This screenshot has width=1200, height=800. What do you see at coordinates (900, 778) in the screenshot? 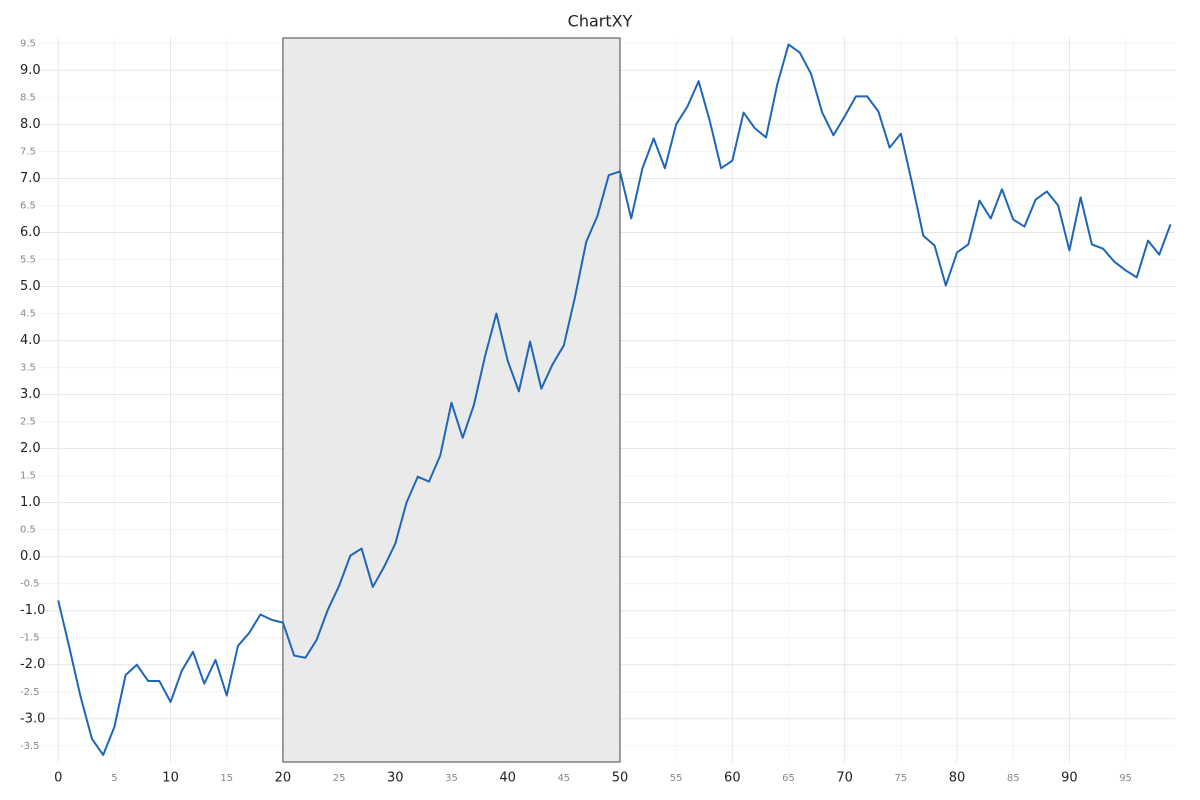
I see `x-tick-label-minor: 75` at bounding box center [900, 778].